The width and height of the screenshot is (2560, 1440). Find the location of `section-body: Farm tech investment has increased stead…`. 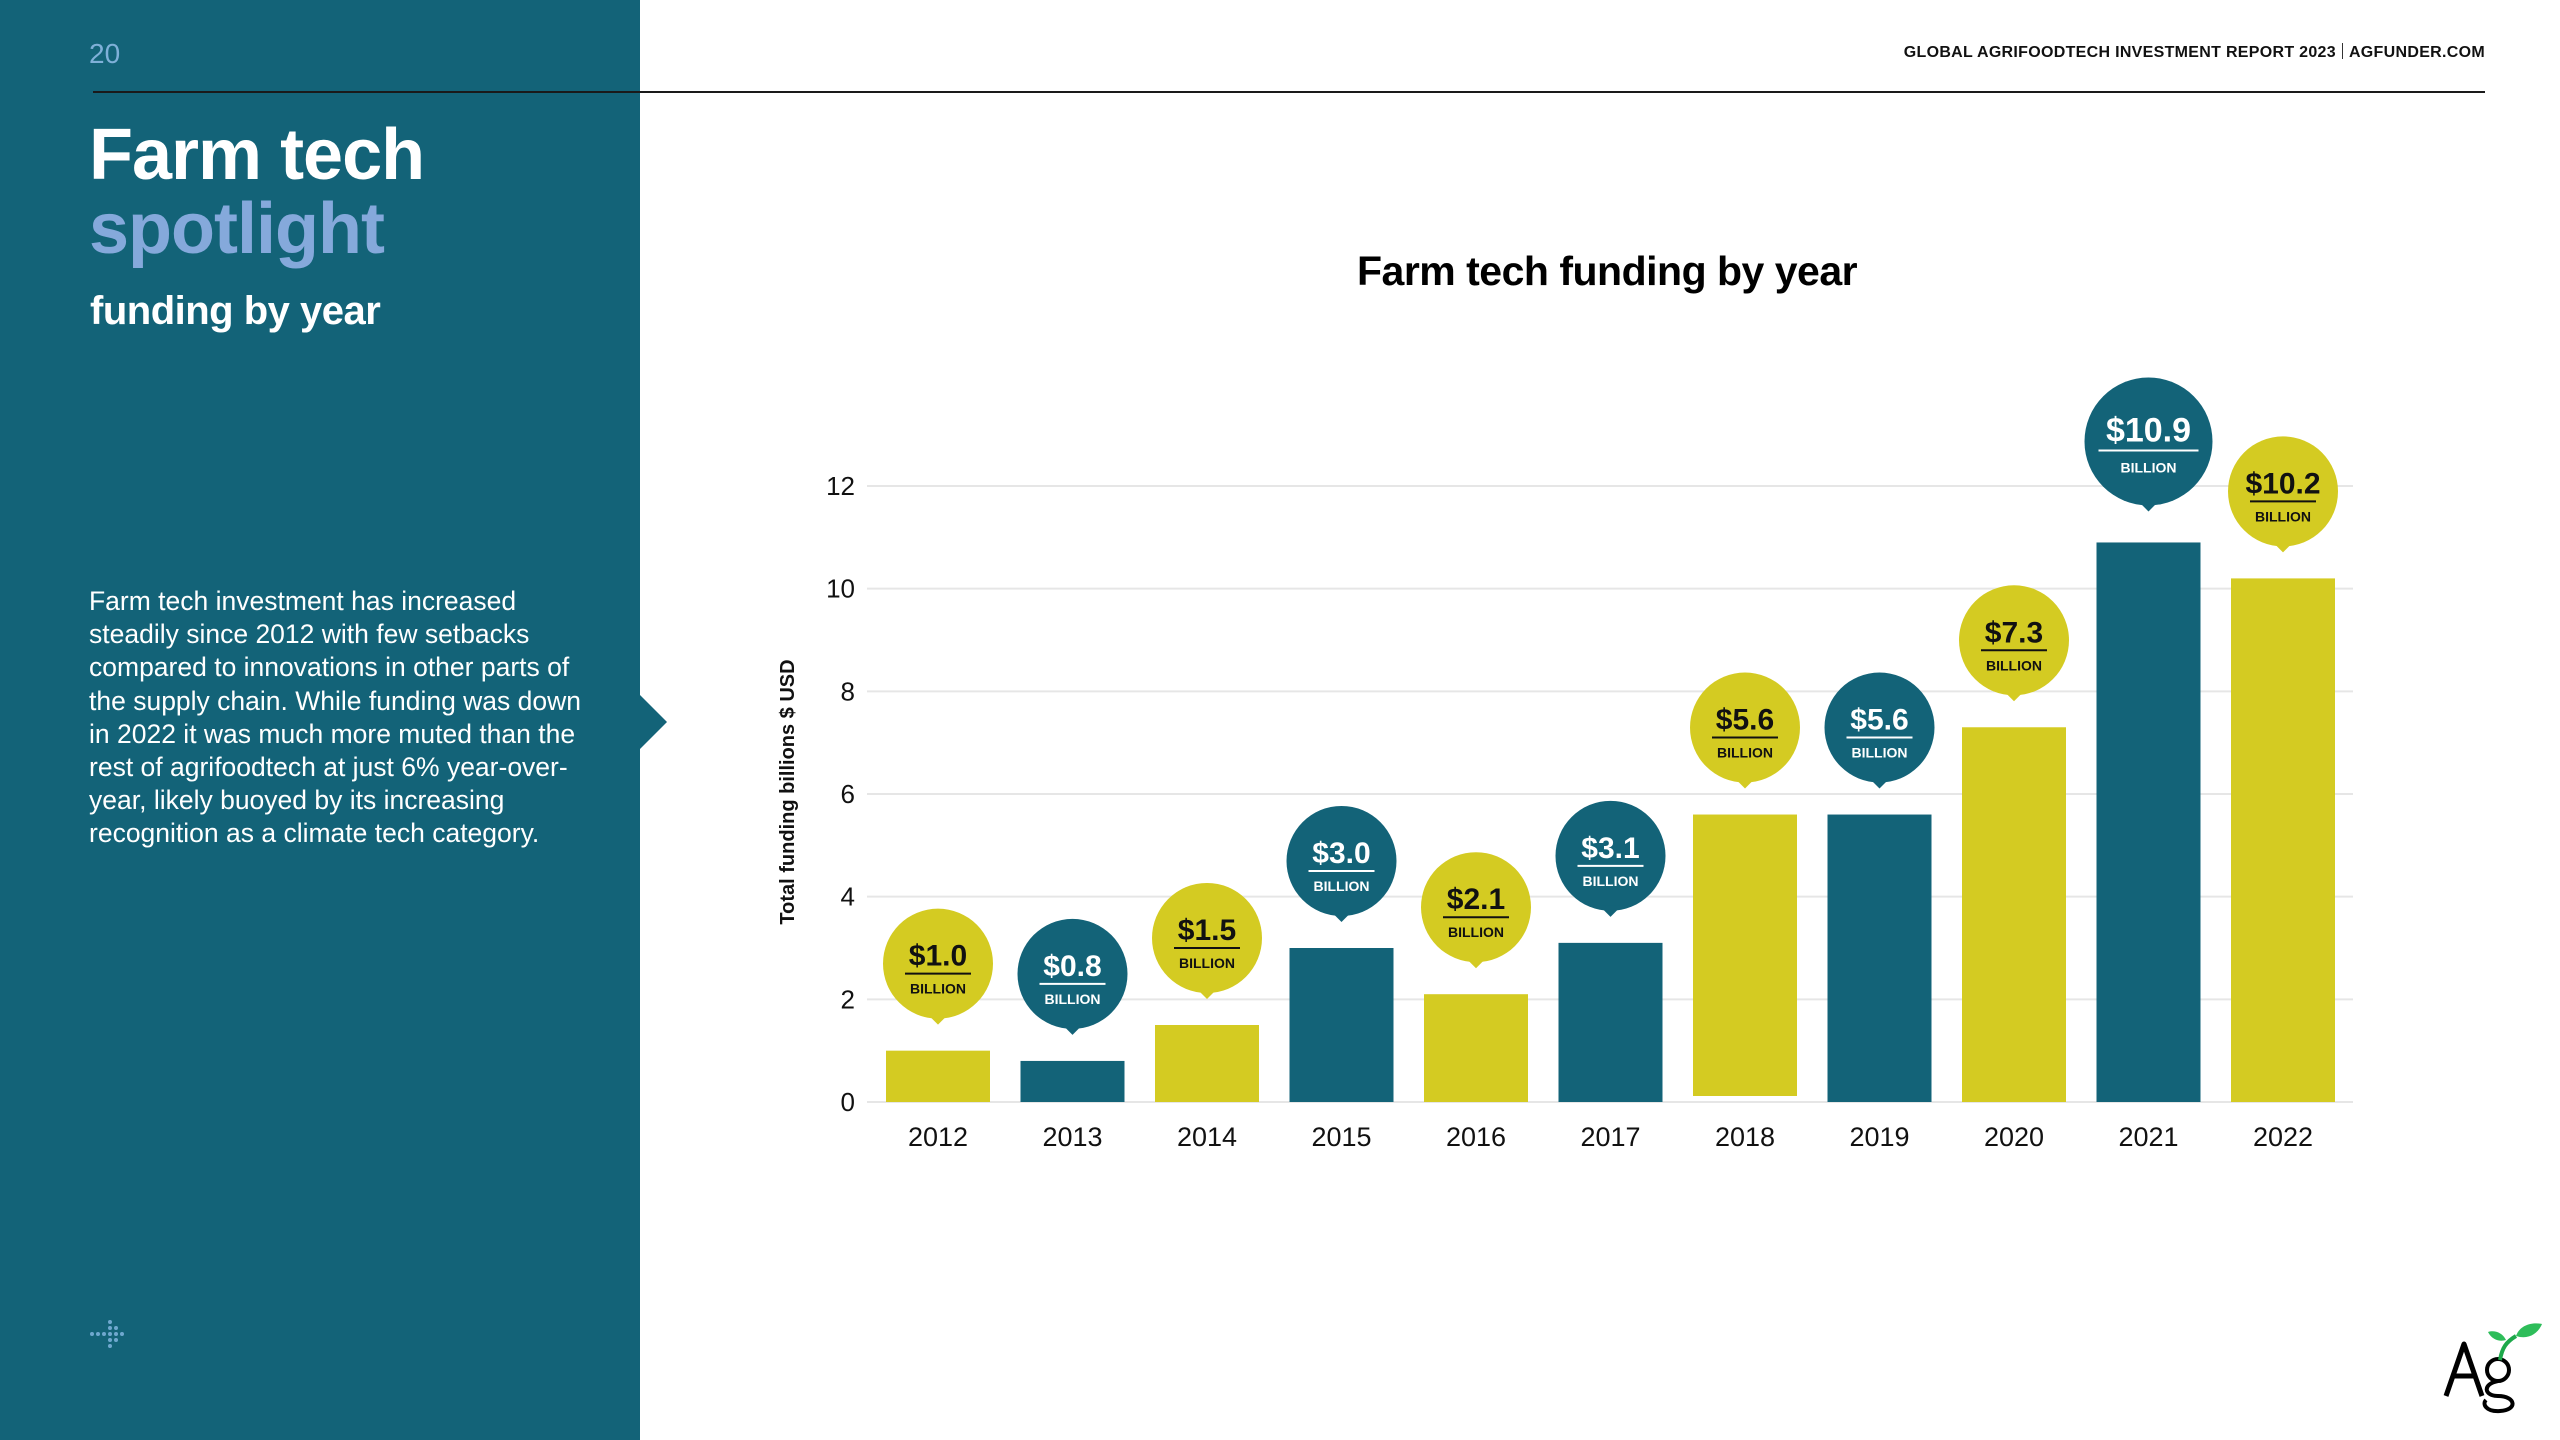

section-body: Farm tech investment has increased stead… is located at coordinates (335, 717).